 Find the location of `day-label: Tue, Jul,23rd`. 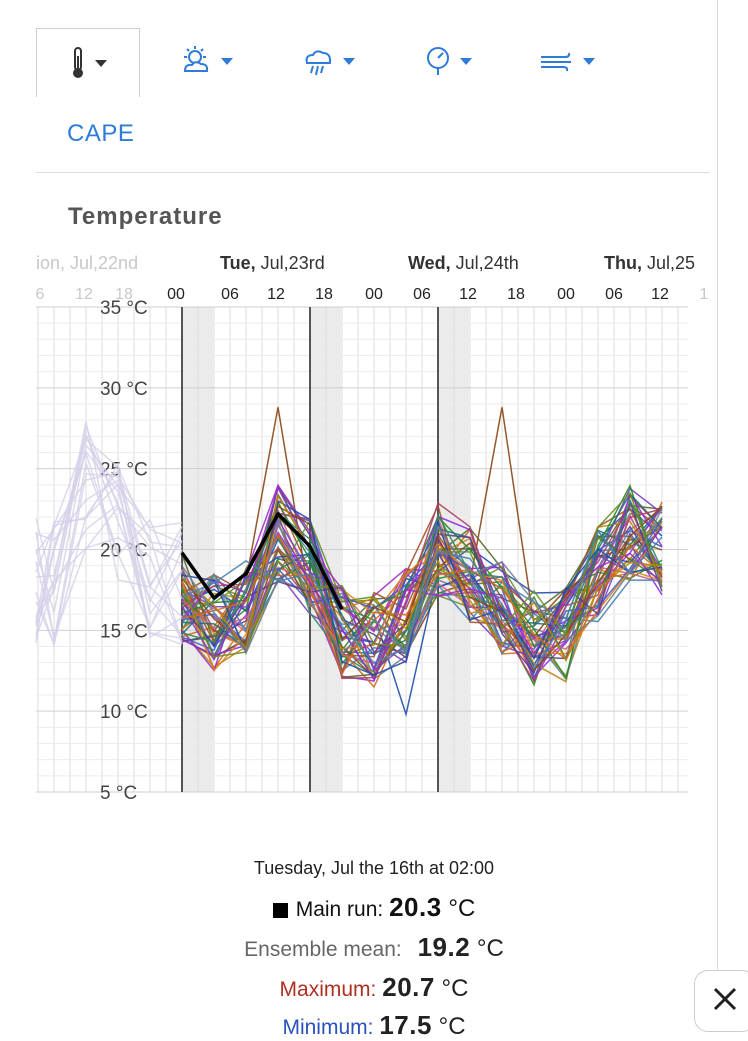

day-label: Tue, Jul,23rd is located at coordinates (272, 263).